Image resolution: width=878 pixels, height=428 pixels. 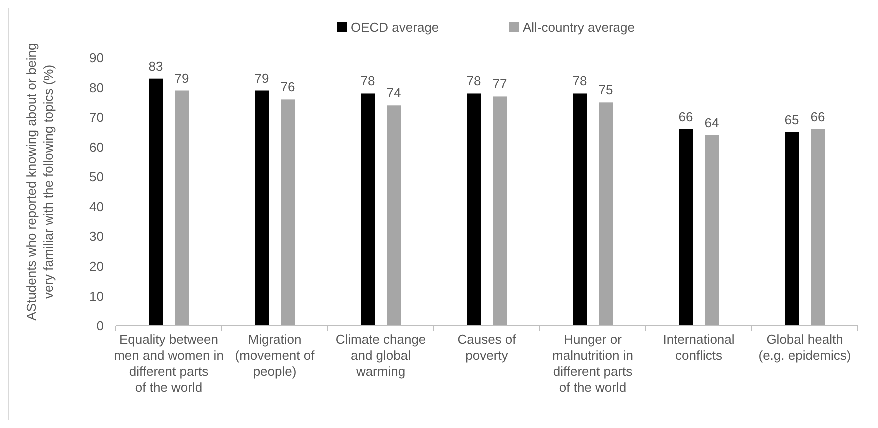 What do you see at coordinates (40, 182) in the screenshot?
I see `y-axis-title: AStudents who reported knowing about or being very familiar with the following topics (%)` at bounding box center [40, 182].